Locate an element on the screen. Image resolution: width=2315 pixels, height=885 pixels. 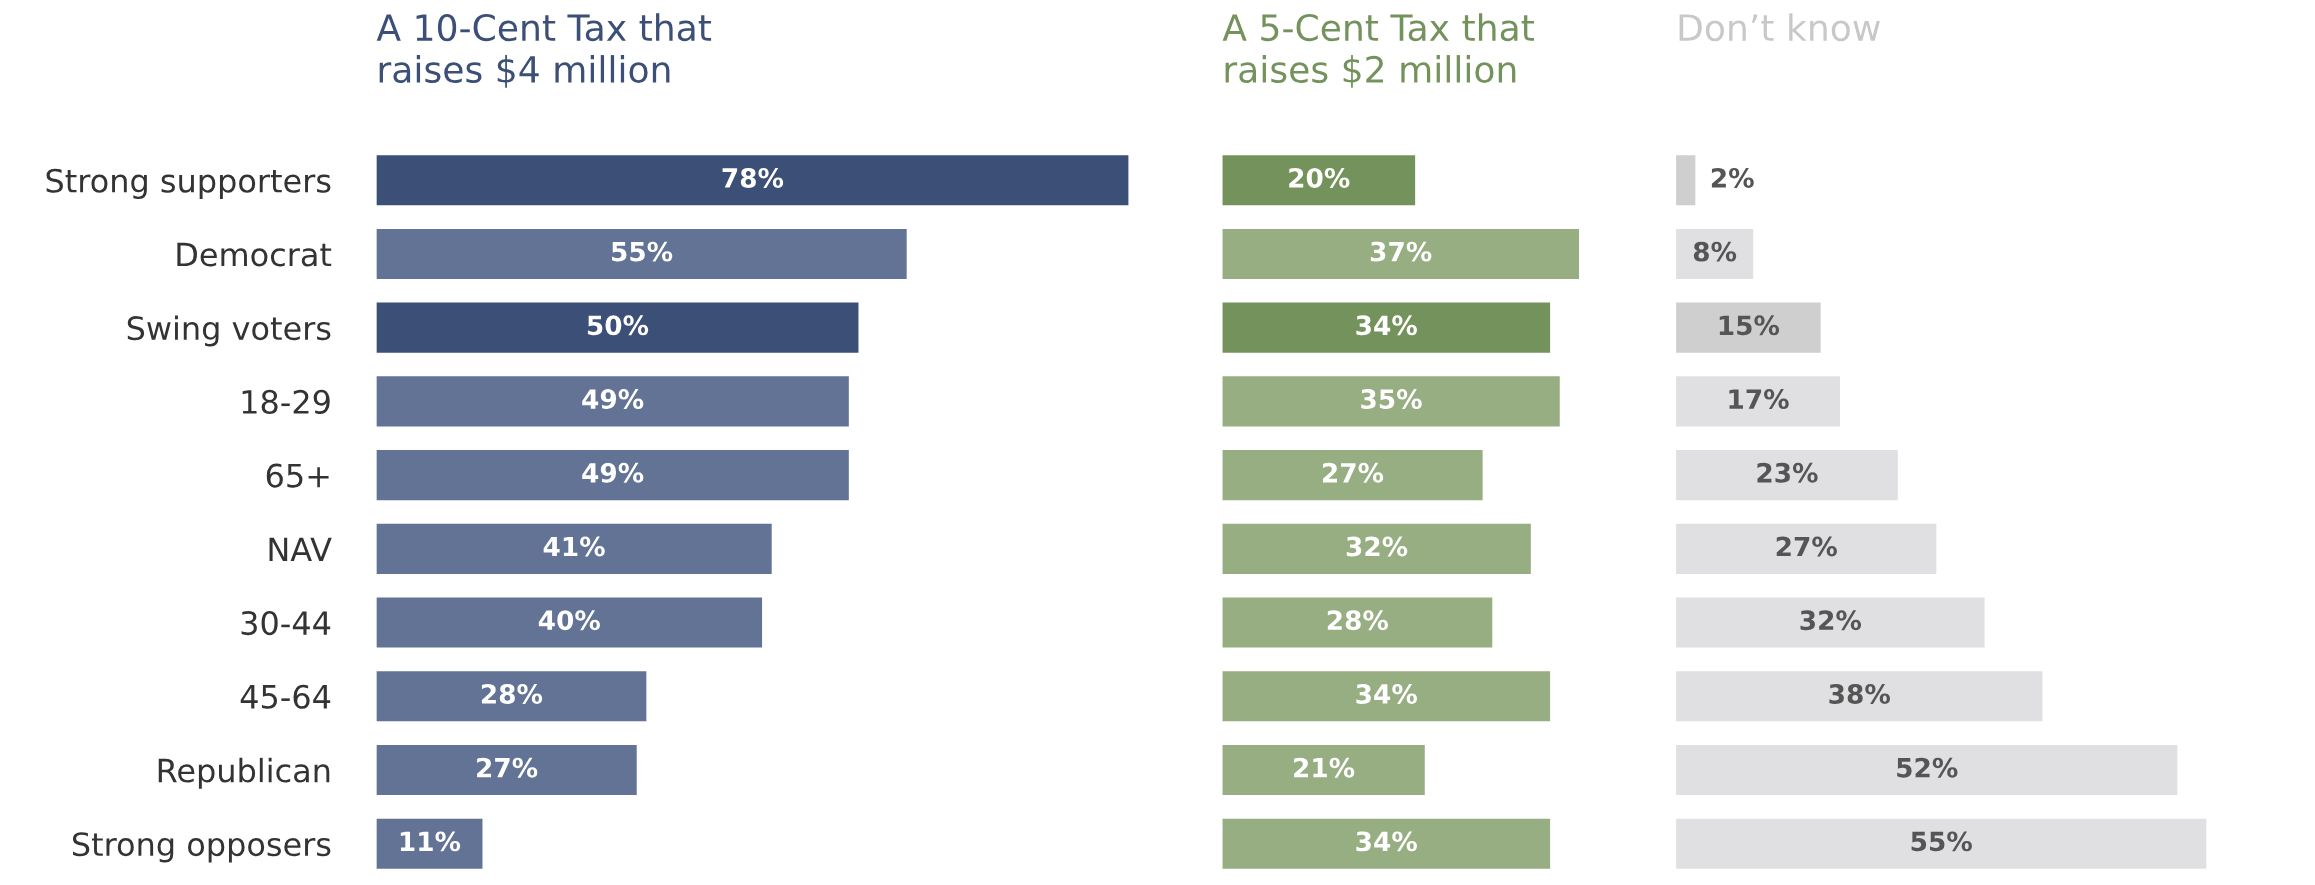
data-label: 50% is located at coordinates (618, 325).